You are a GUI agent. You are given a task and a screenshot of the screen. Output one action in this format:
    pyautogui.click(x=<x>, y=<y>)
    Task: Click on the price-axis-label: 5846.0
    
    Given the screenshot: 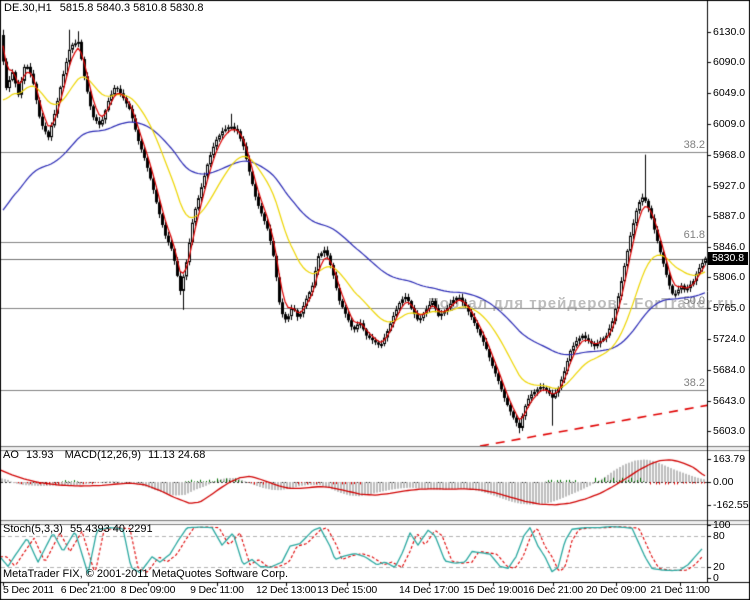 What is the action you would take?
    pyautogui.click(x=729, y=247)
    